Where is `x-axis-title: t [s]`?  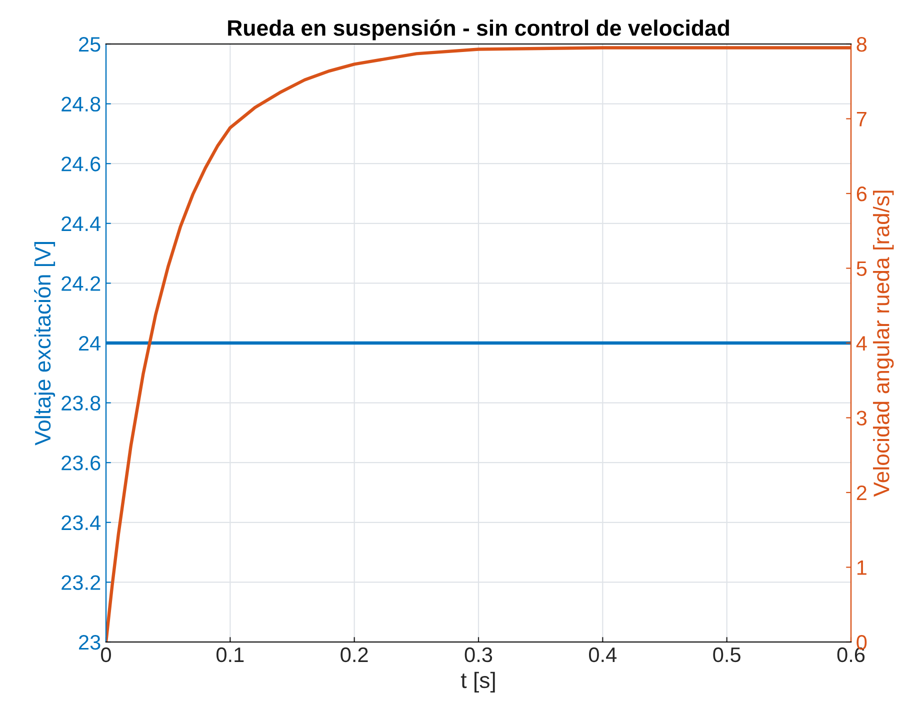 x-axis-title: t [s] is located at coordinates (477, 682).